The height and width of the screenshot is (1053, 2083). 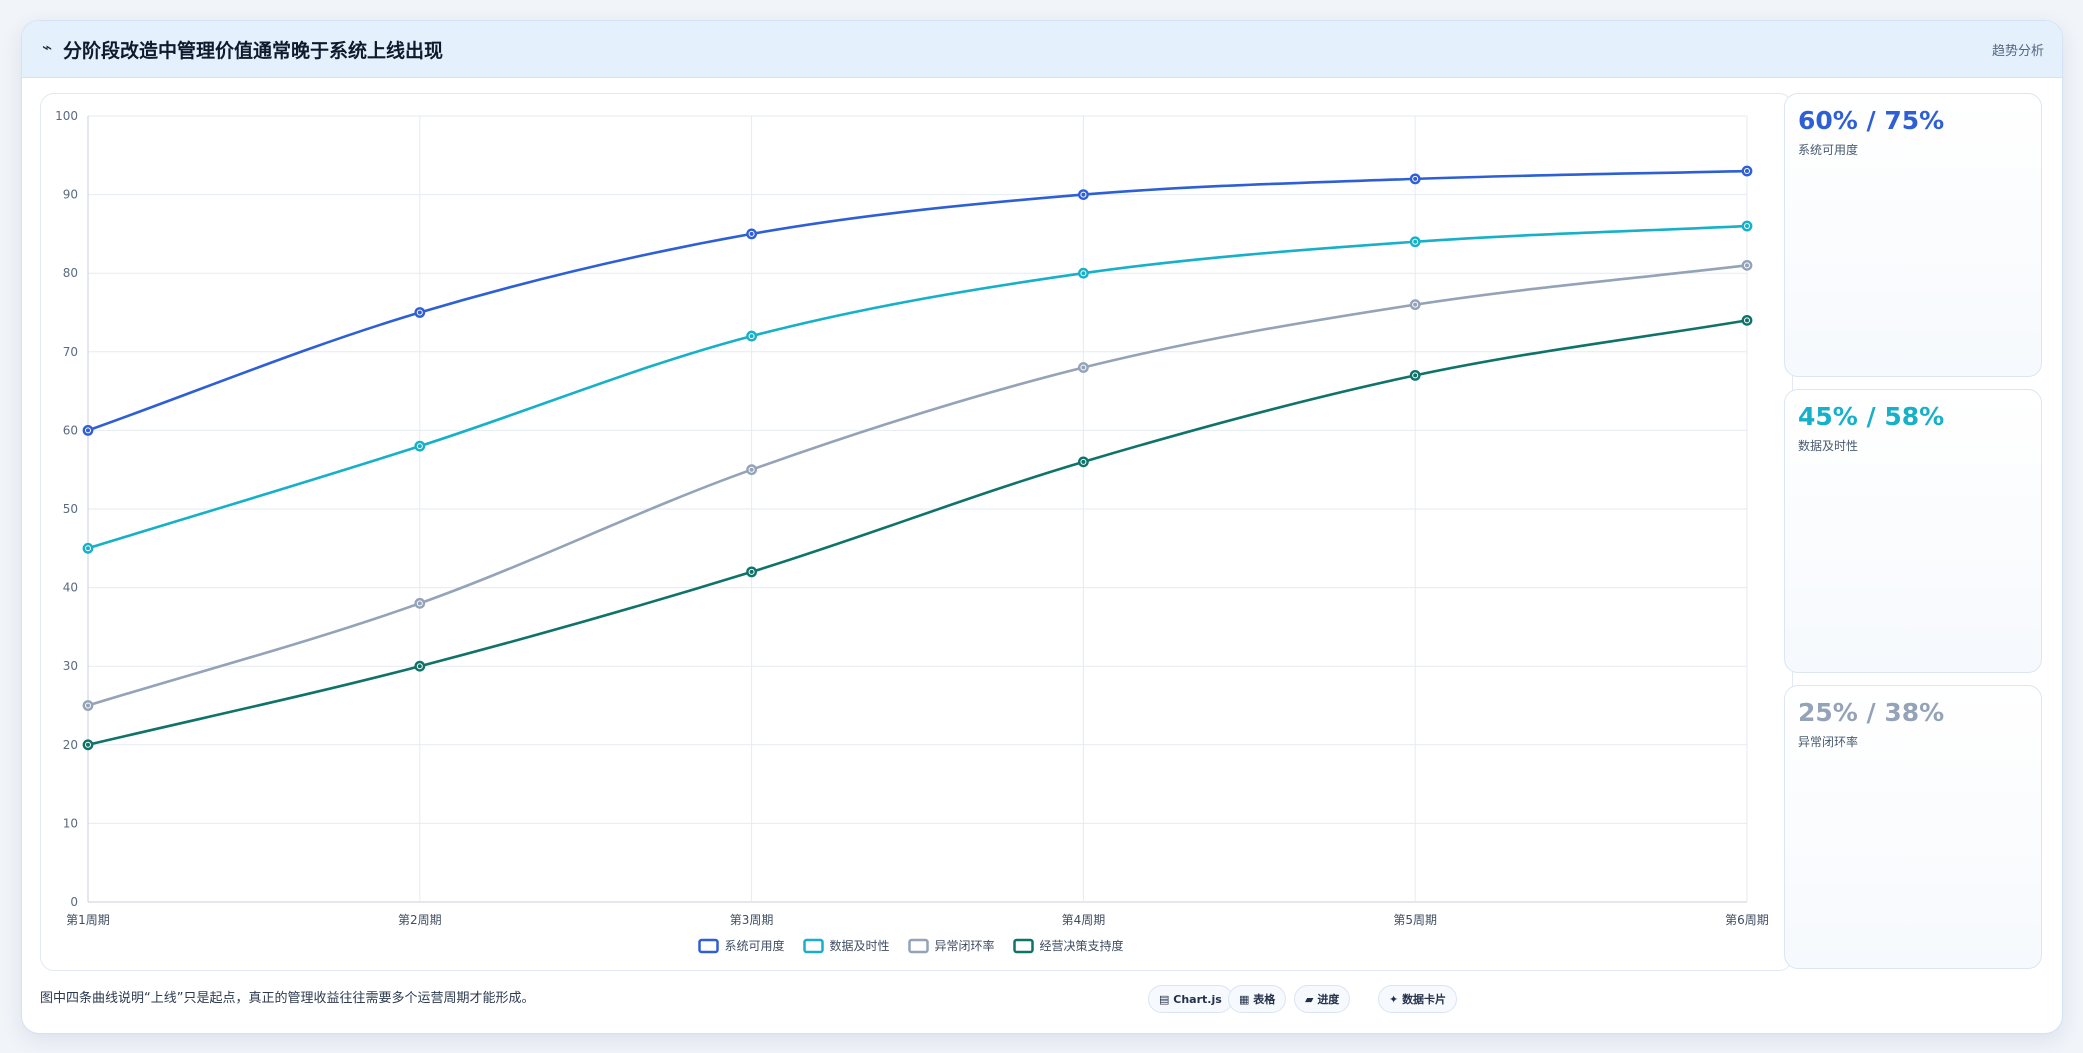 What do you see at coordinates (1871, 416) in the screenshot?
I see `kpi-value: 45% / 58%` at bounding box center [1871, 416].